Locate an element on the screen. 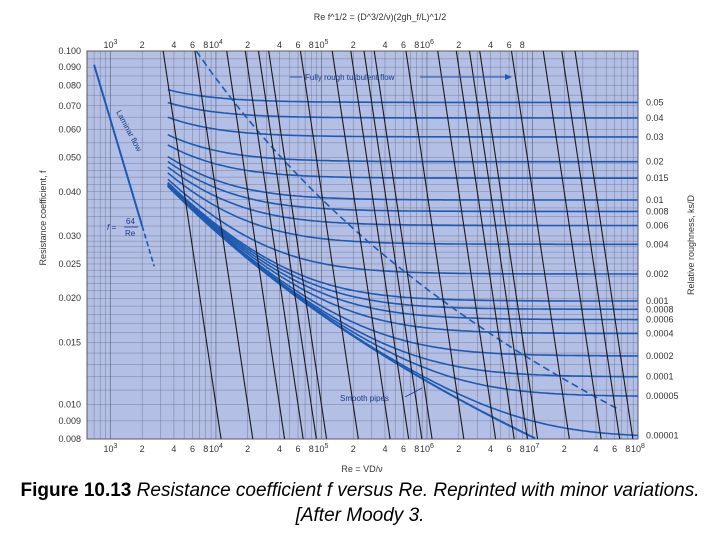  x-tick-label: 10⁶ is located at coordinates (427, 448).